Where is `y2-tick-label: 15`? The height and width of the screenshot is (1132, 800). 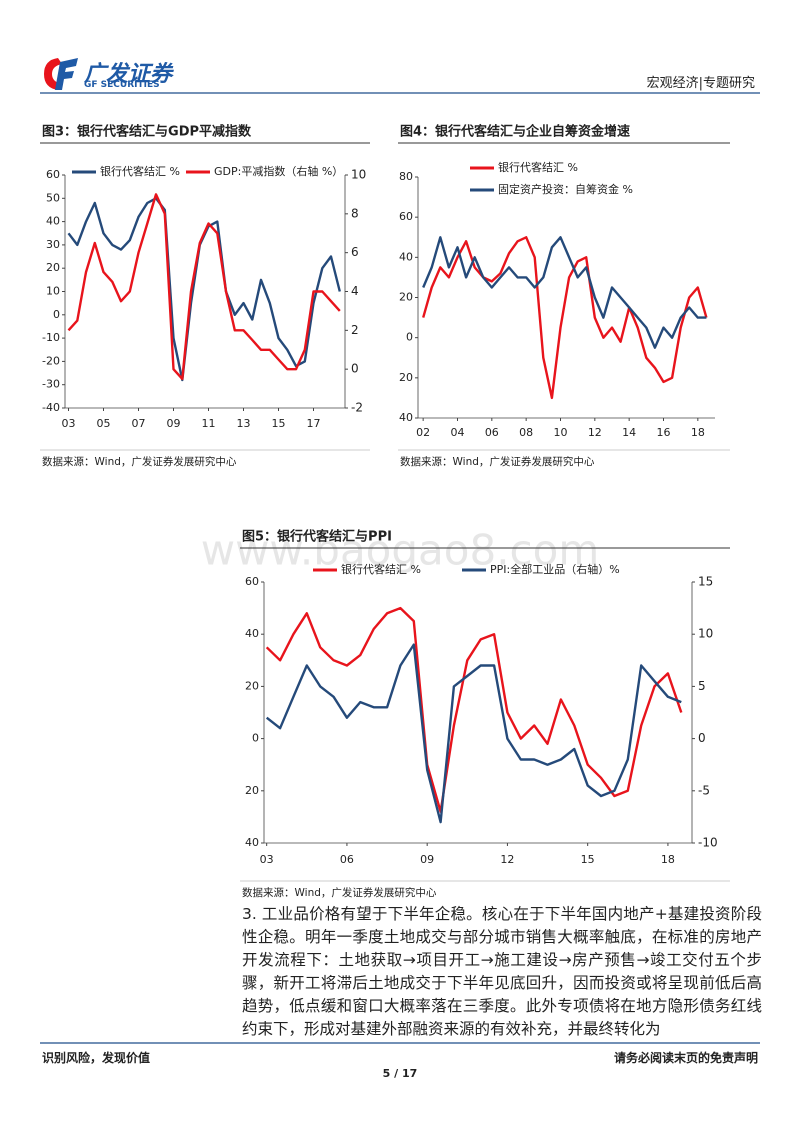 y2-tick-label: 15 is located at coordinates (705, 582).